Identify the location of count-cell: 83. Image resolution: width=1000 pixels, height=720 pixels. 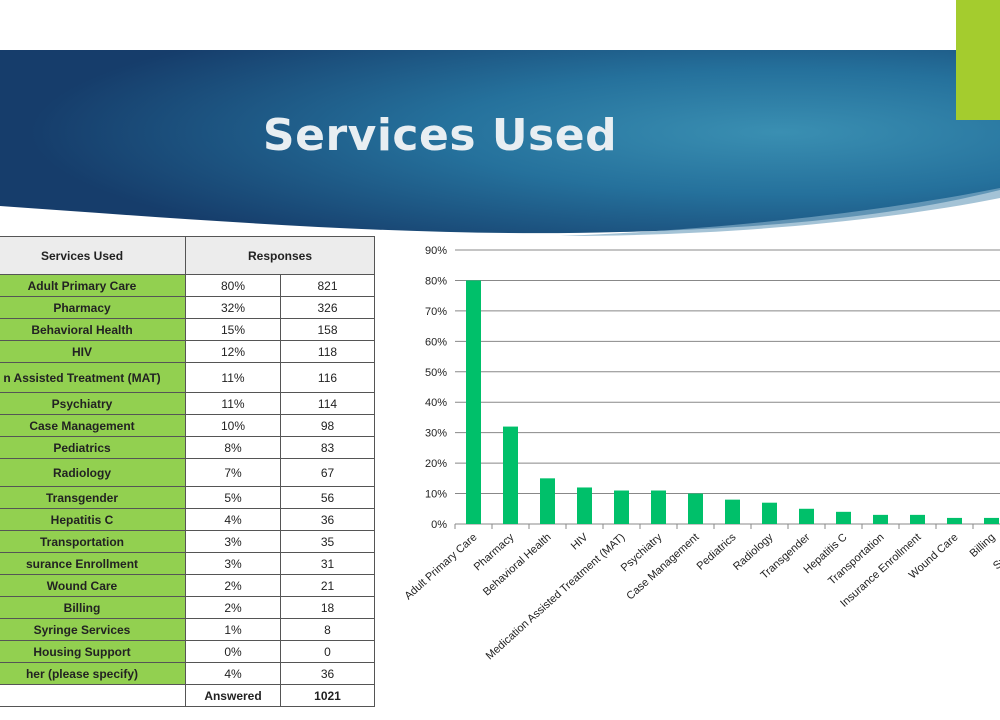
(327, 447).